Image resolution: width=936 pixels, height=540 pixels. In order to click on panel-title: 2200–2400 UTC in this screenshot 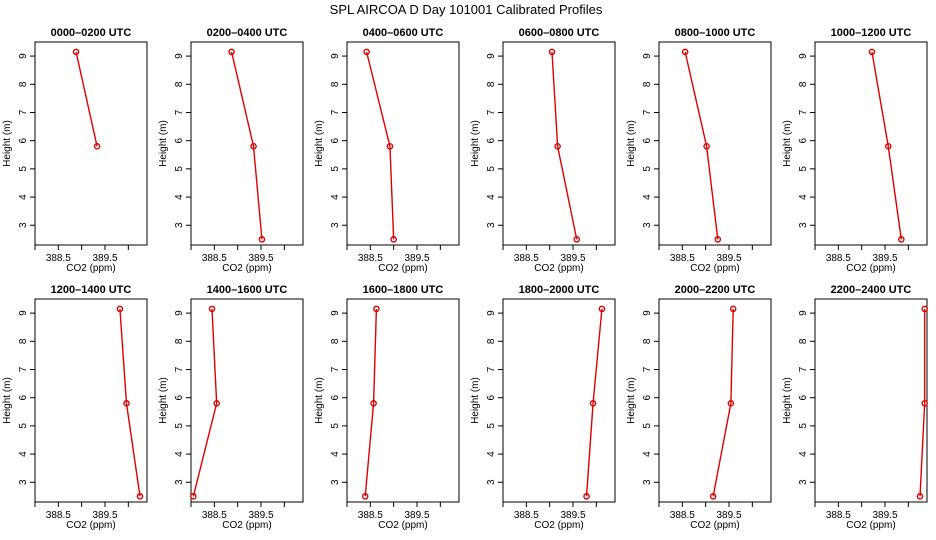, I will do `click(871, 290)`.